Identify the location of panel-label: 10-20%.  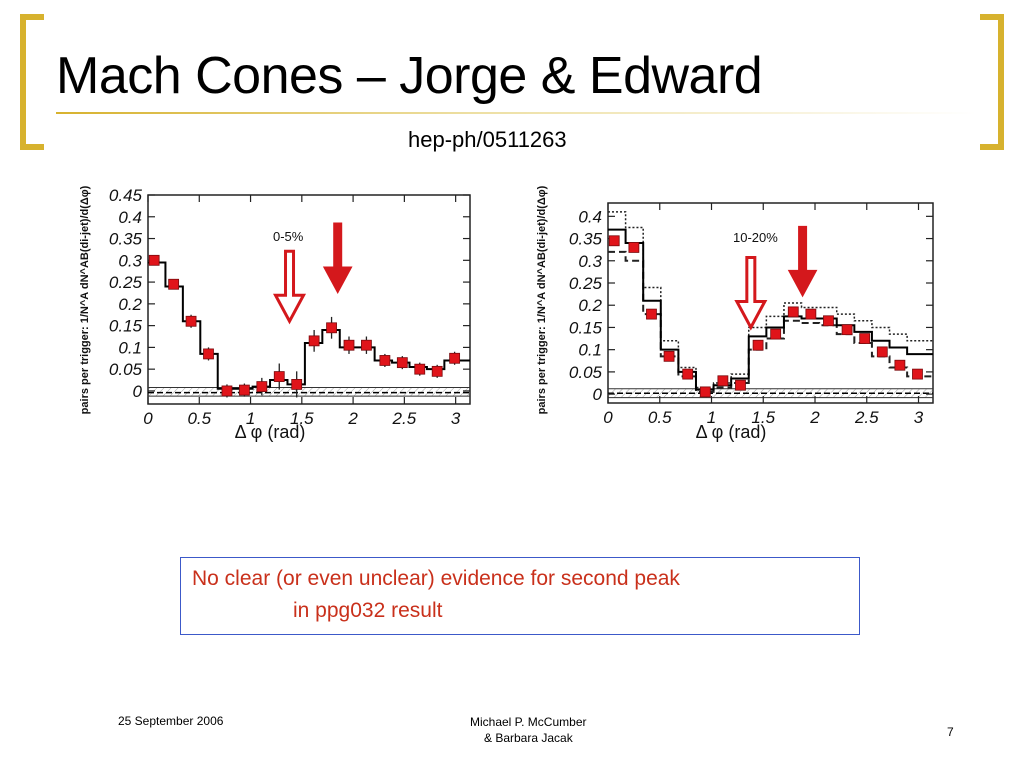
(755, 237).